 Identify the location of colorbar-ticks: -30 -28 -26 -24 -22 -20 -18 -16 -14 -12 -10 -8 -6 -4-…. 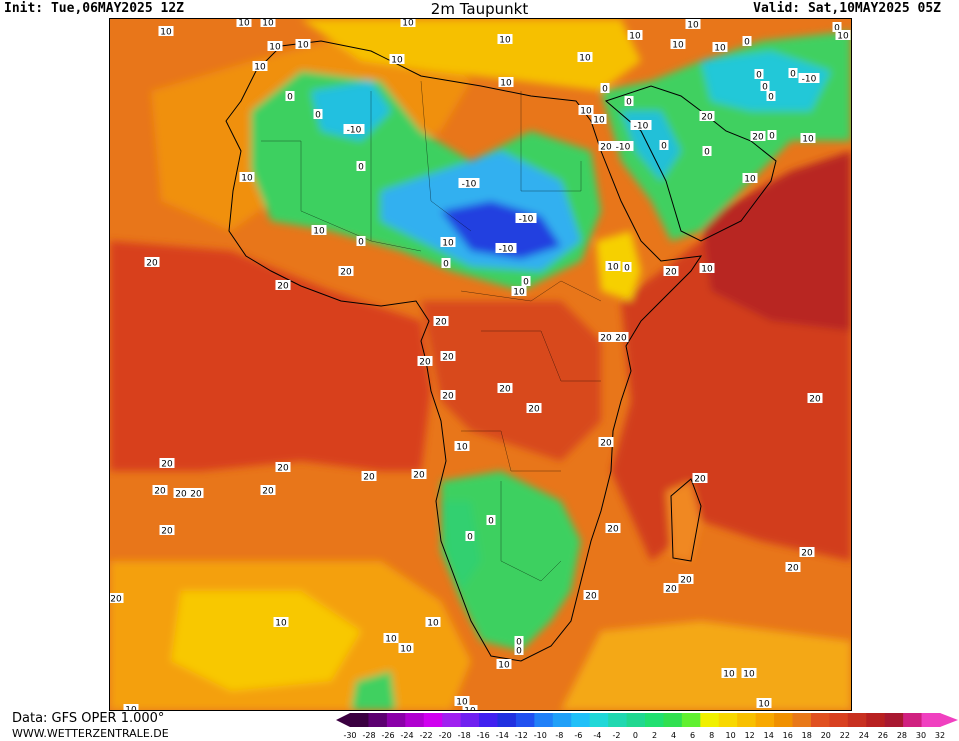
(644, 735).